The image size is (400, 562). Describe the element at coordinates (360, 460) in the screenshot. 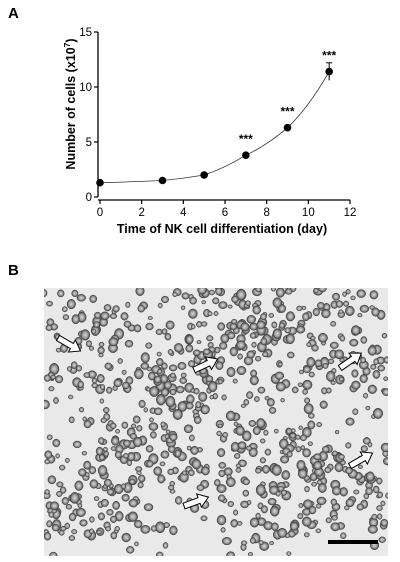

I see `arrow-icon` at that location.